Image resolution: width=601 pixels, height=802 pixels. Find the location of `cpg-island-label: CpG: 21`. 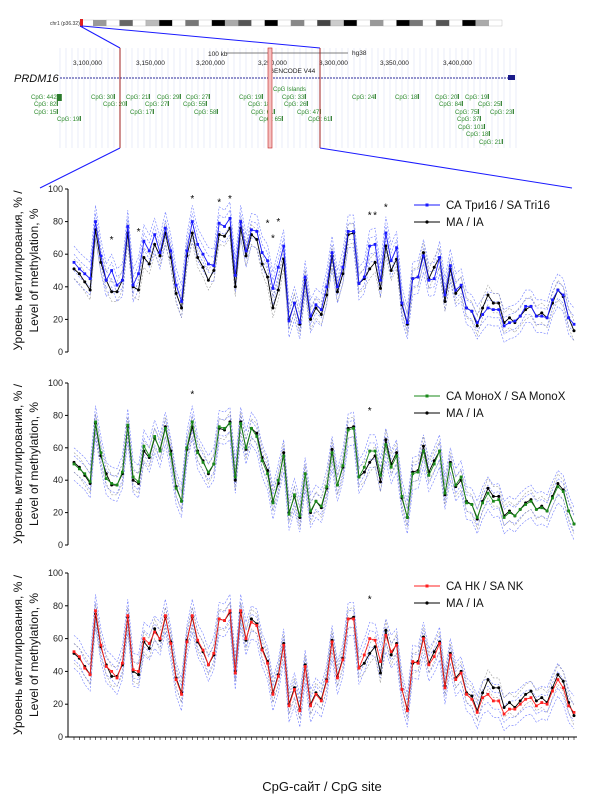

cpg-island-label: CpG: 21 is located at coordinates (137, 98).